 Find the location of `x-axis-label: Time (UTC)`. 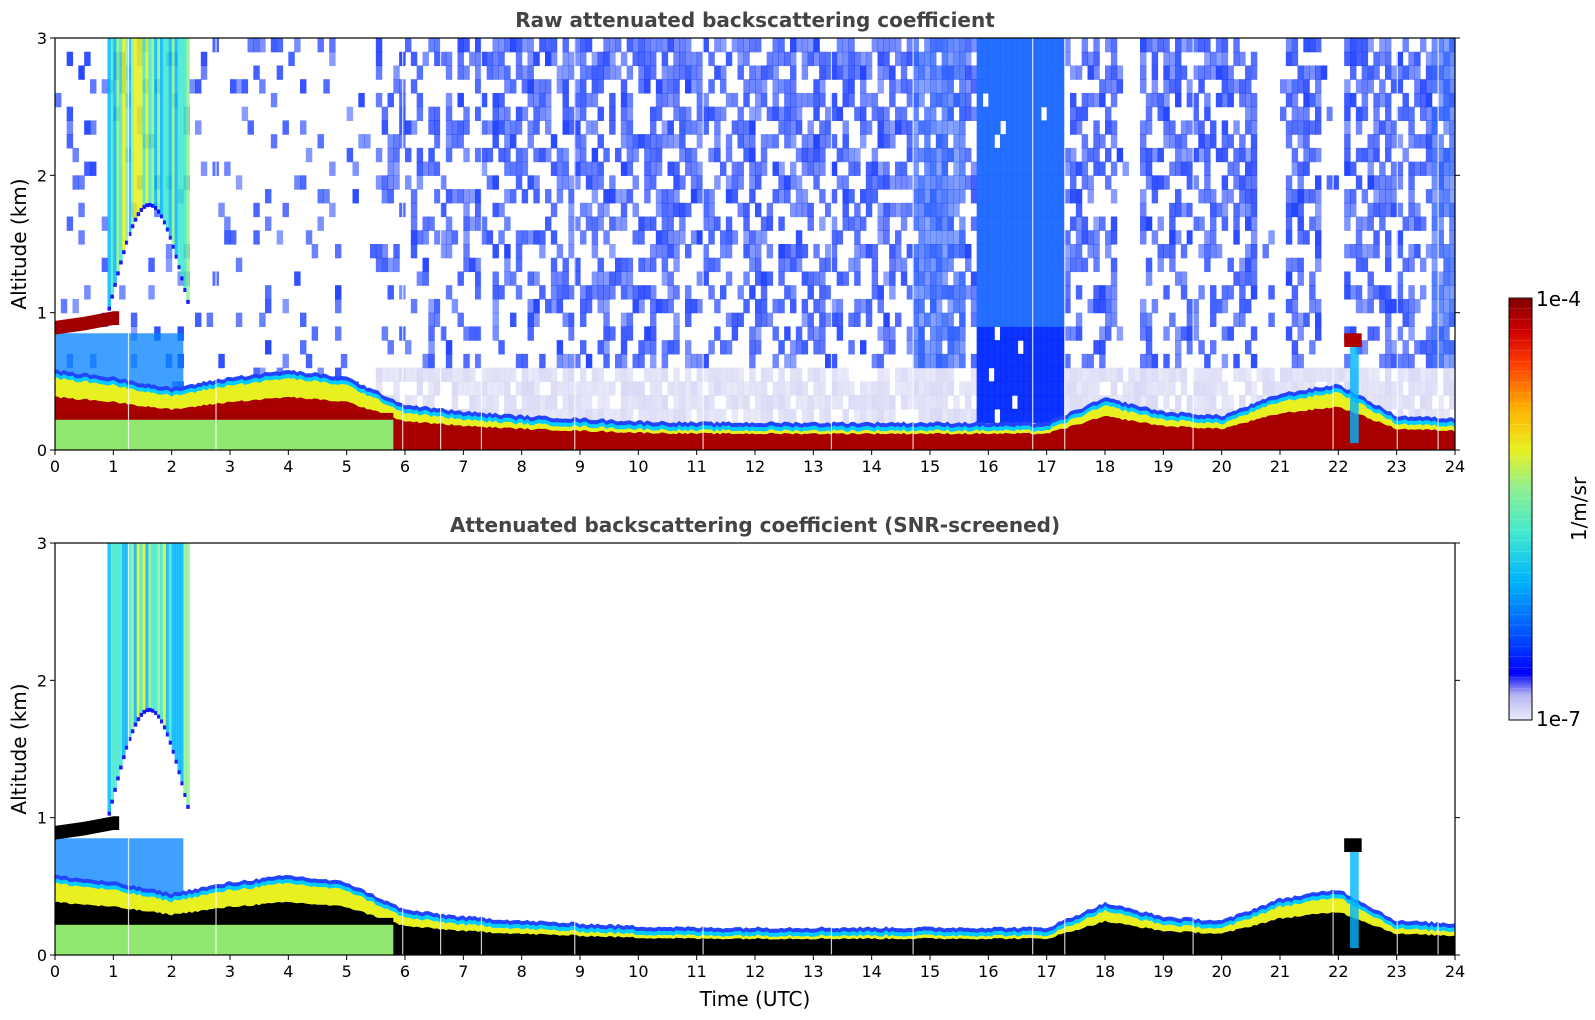

x-axis-label: Time (UTC) is located at coordinates (755, 999).